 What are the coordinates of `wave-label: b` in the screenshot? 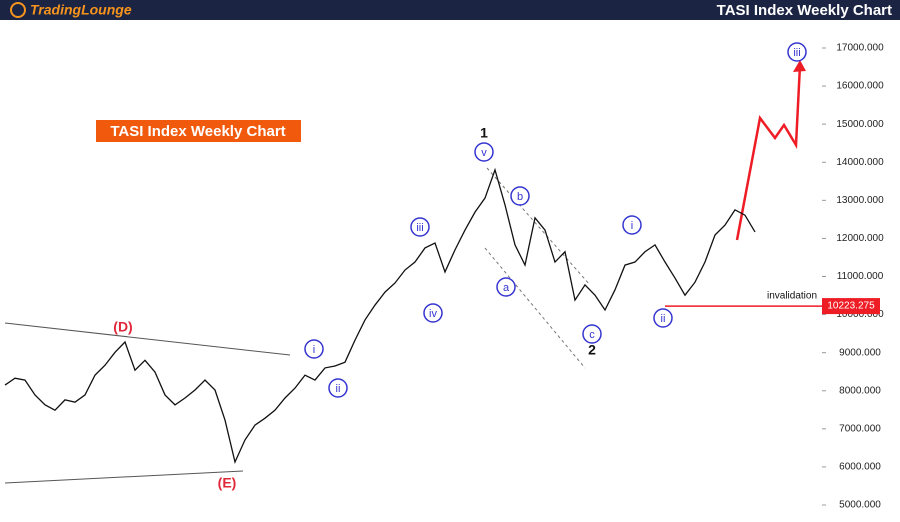 It's located at (520, 197).